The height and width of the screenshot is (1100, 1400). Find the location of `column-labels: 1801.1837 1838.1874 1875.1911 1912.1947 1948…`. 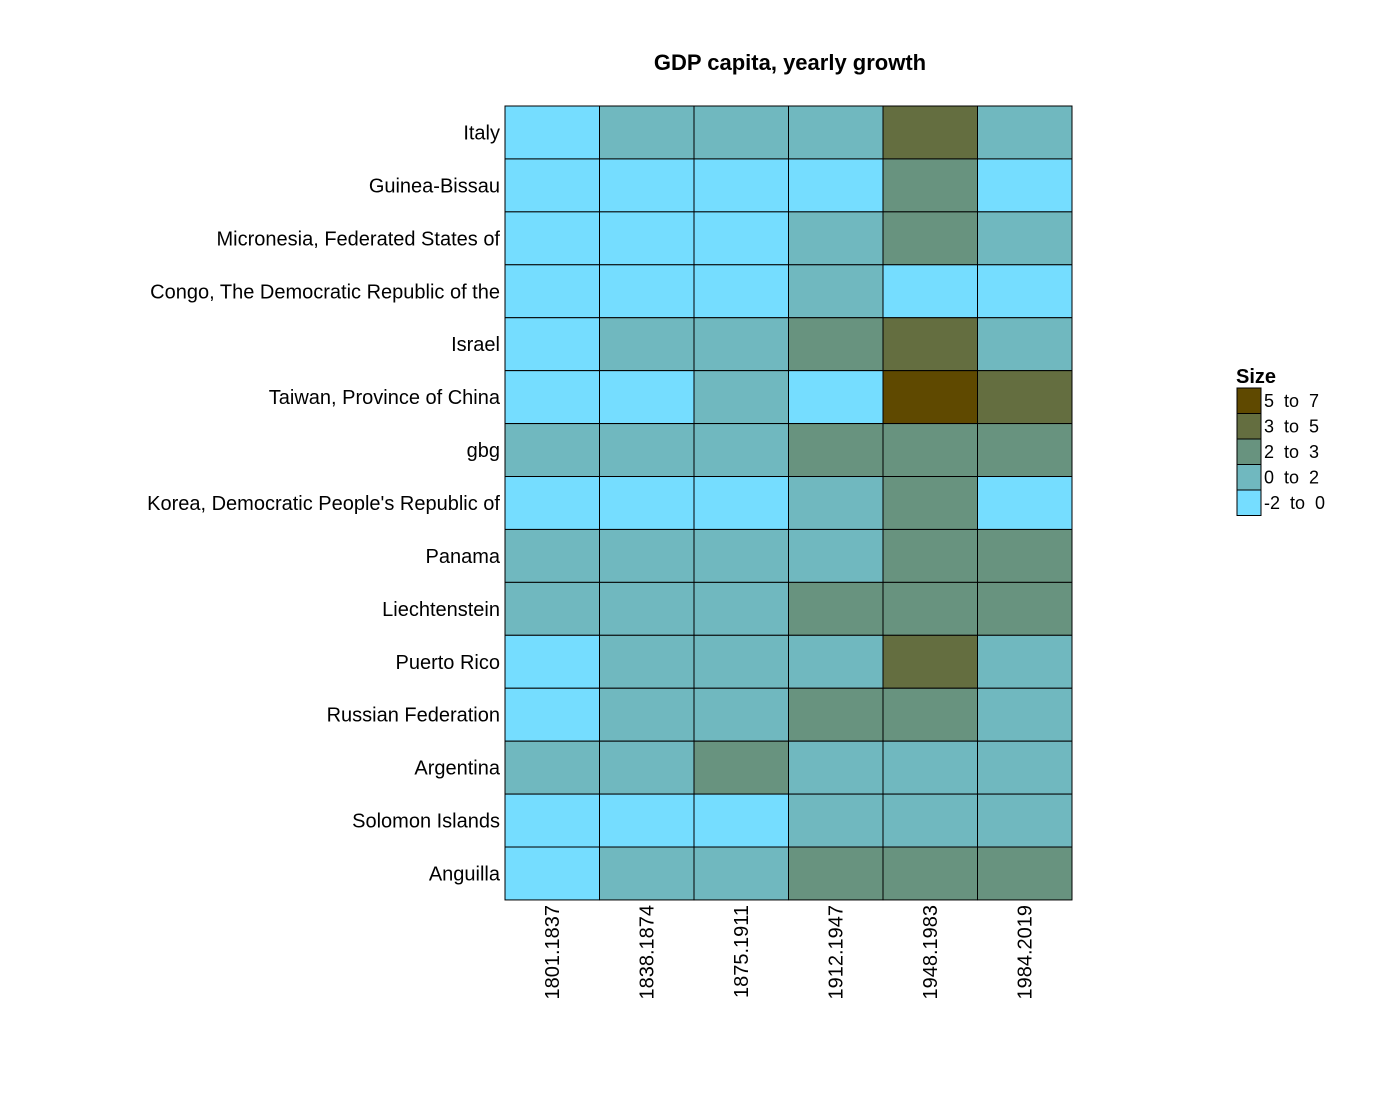

column-labels: 1801.1837 1838.1874 1875.1911 1912.1947 1948… is located at coordinates (789, 952).